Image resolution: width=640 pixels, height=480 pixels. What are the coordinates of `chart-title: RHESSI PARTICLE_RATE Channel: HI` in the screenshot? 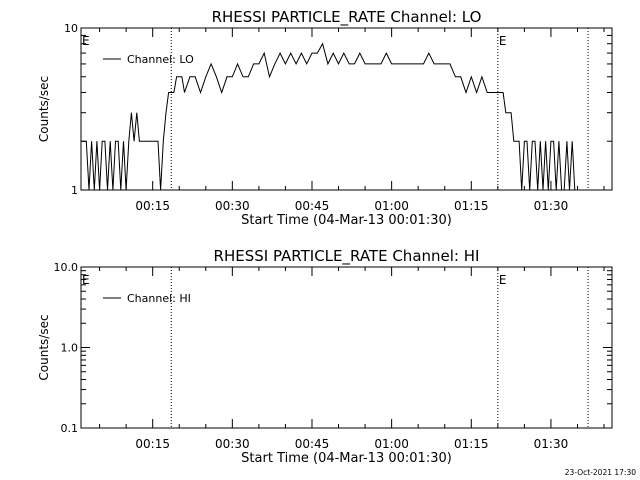 It's located at (347, 256).